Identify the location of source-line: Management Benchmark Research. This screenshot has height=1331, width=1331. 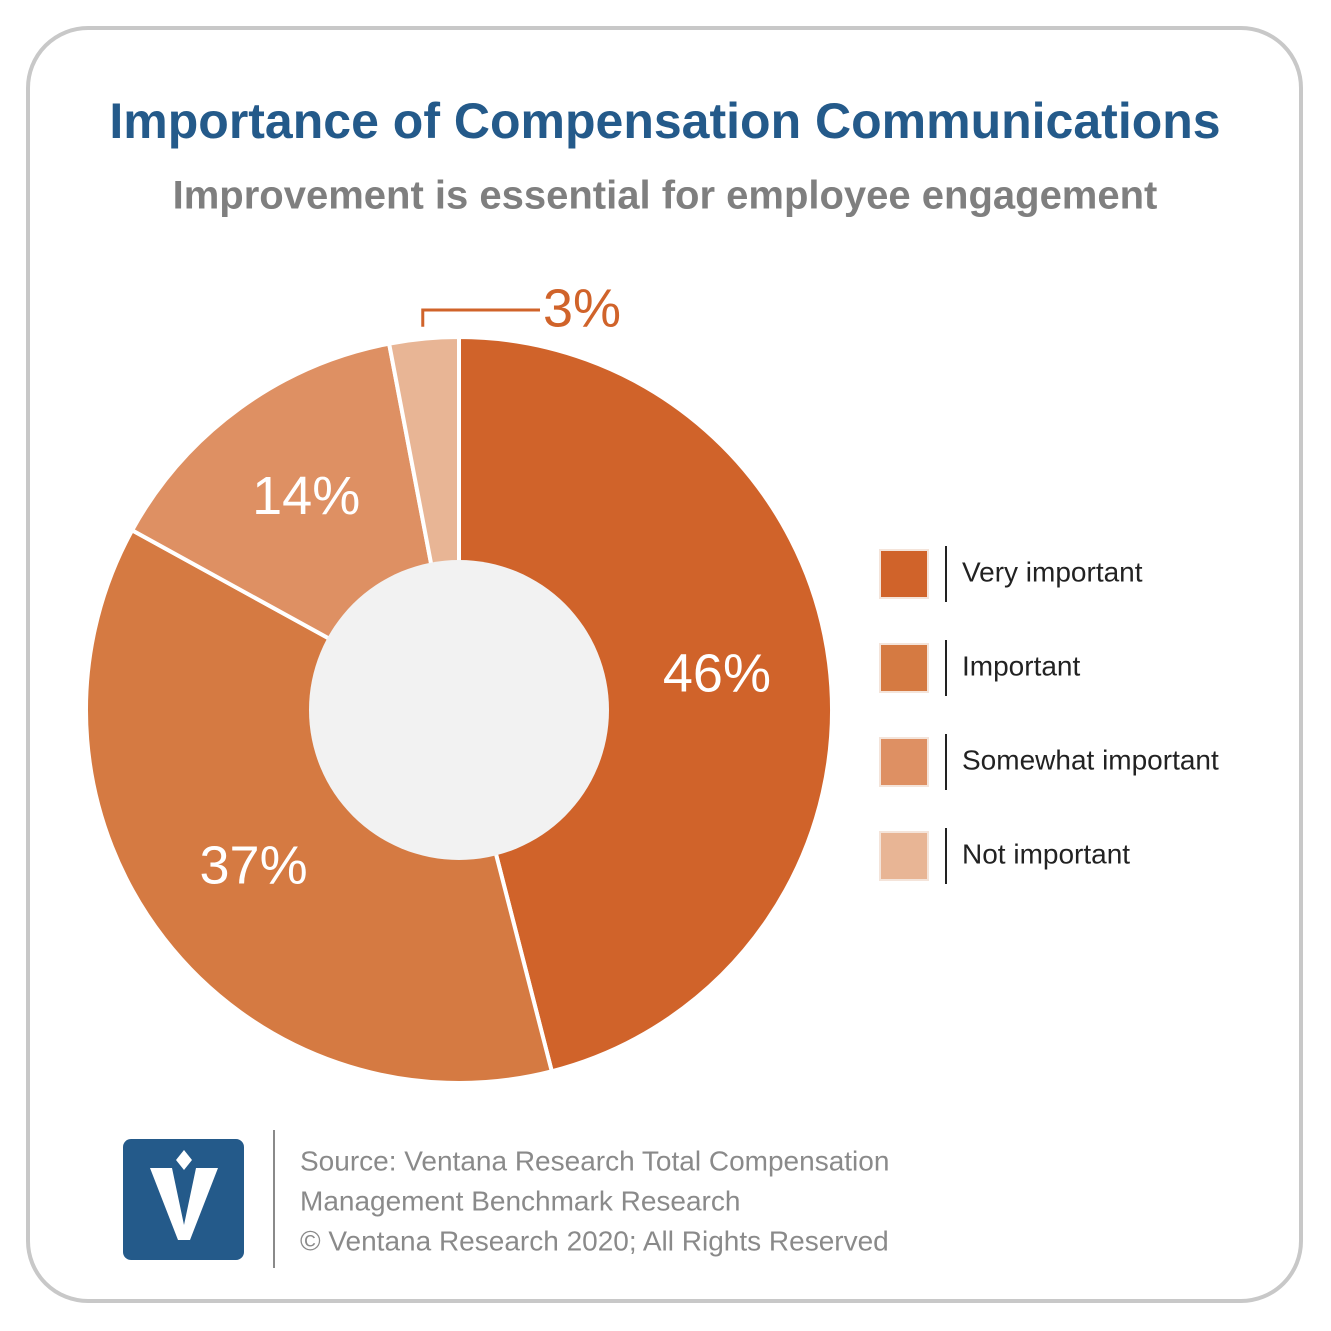
(520, 1200).